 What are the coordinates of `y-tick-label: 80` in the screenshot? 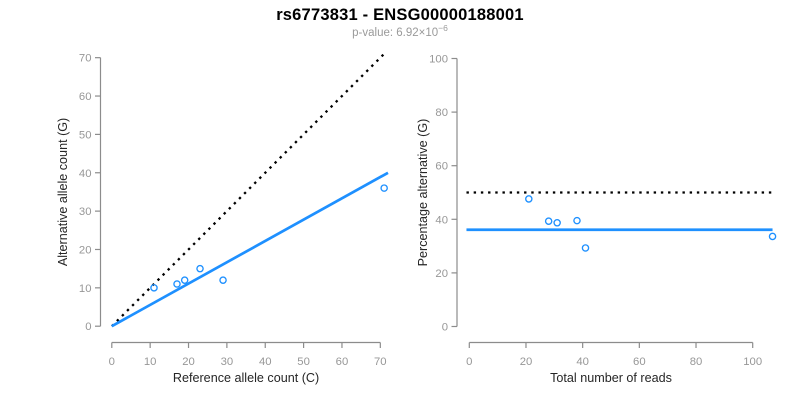 It's located at (441, 113).